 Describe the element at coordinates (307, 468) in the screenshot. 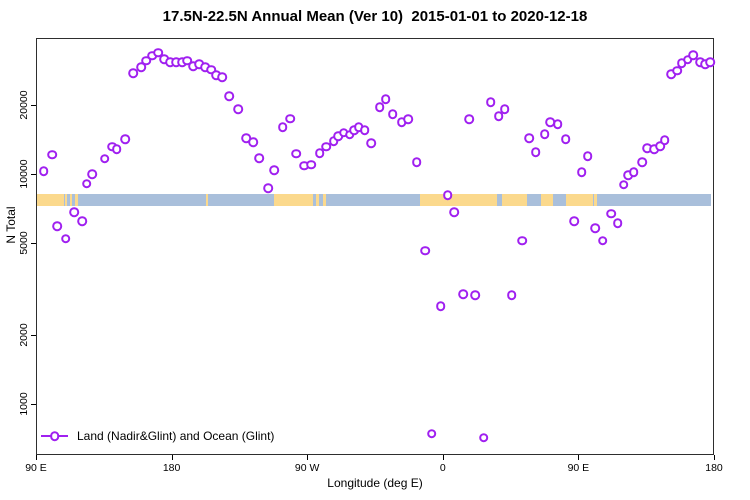

I see `x-tick-label: 90 W` at that location.